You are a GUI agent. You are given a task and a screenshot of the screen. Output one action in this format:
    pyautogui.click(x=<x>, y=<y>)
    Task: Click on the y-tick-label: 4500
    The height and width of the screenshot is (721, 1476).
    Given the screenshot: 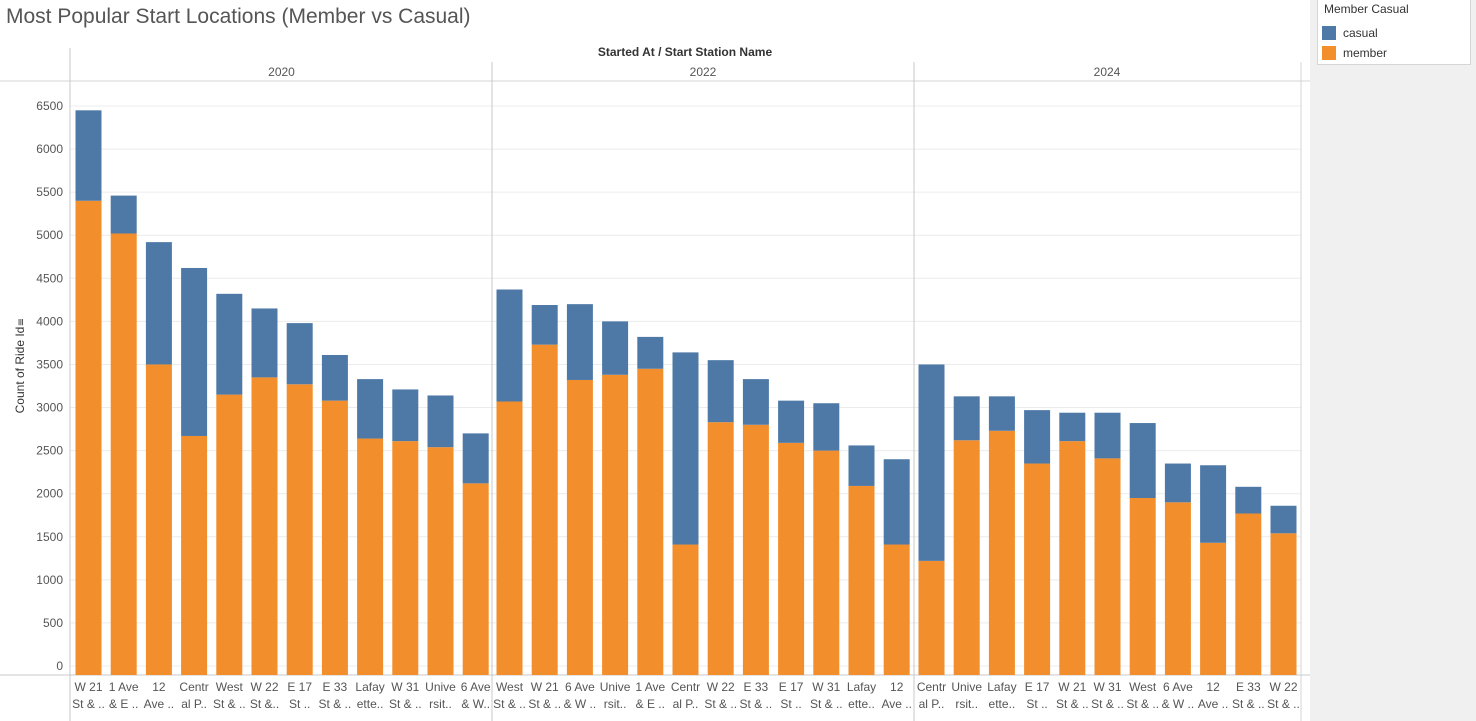 What is the action you would take?
    pyautogui.click(x=49, y=278)
    